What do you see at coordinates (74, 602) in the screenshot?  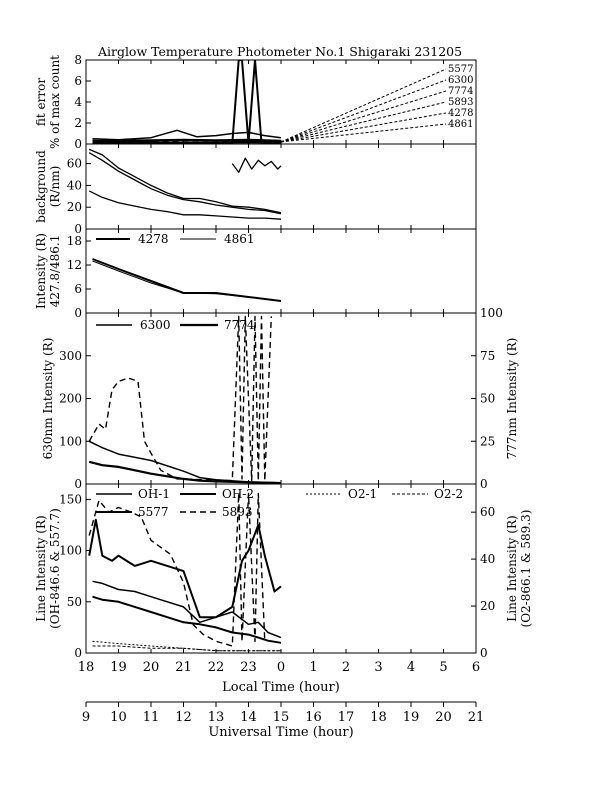 I see `y-tick-label: 50` at bounding box center [74, 602].